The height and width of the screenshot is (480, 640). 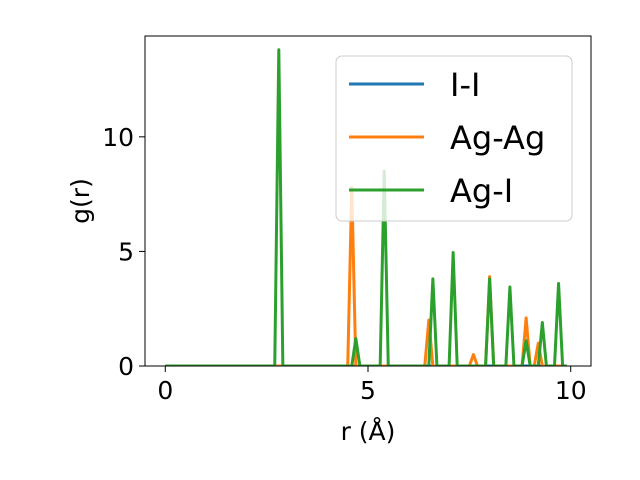 What do you see at coordinates (571, 390) in the screenshot?
I see `x-tick-label: 10` at bounding box center [571, 390].